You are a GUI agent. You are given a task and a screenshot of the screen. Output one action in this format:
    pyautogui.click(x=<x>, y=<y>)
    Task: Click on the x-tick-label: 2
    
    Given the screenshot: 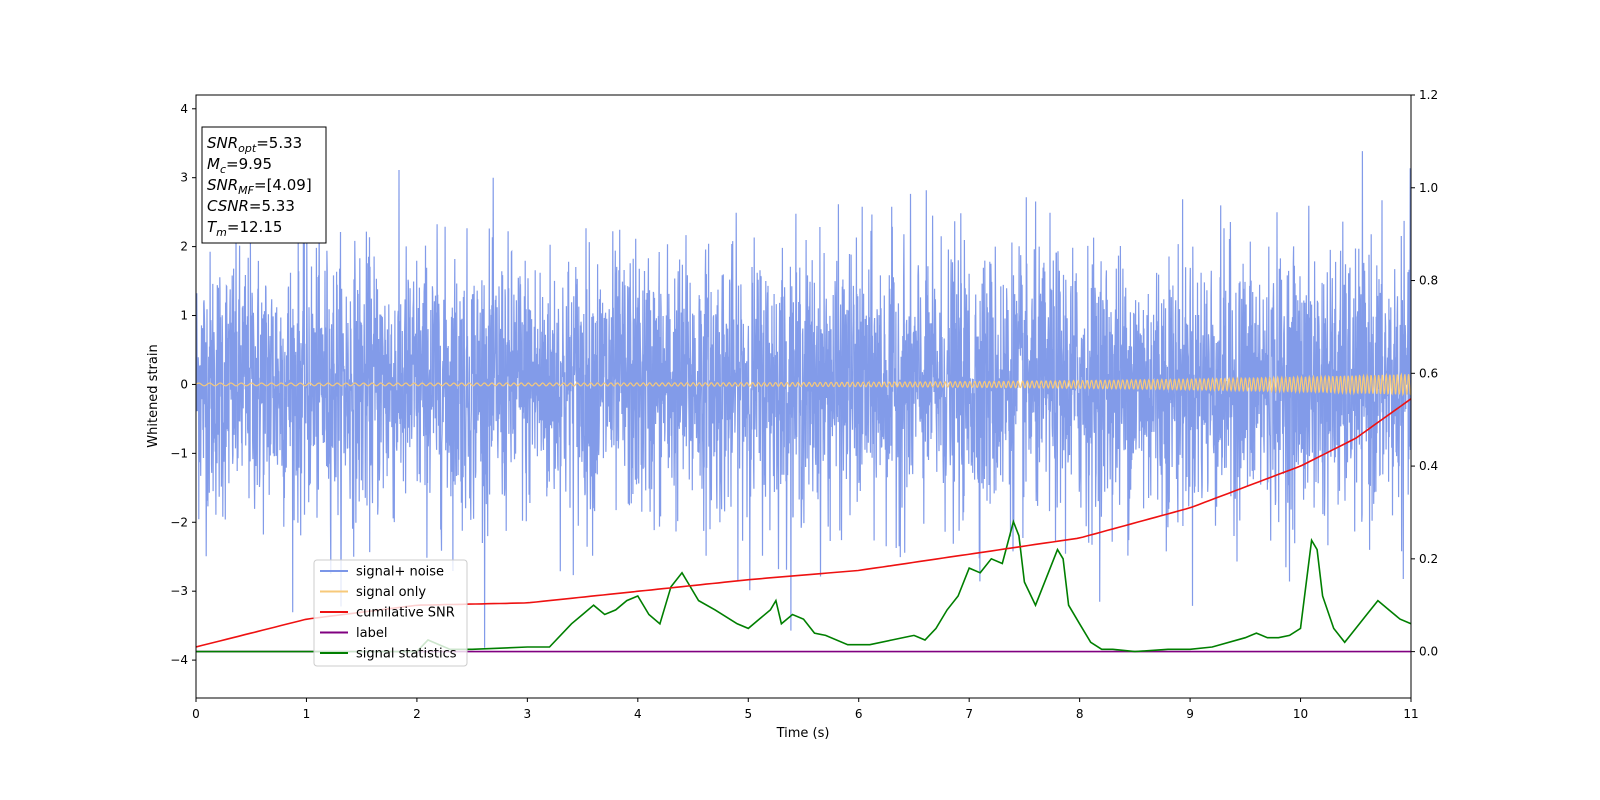 What is the action you would take?
    pyautogui.click(x=417, y=714)
    